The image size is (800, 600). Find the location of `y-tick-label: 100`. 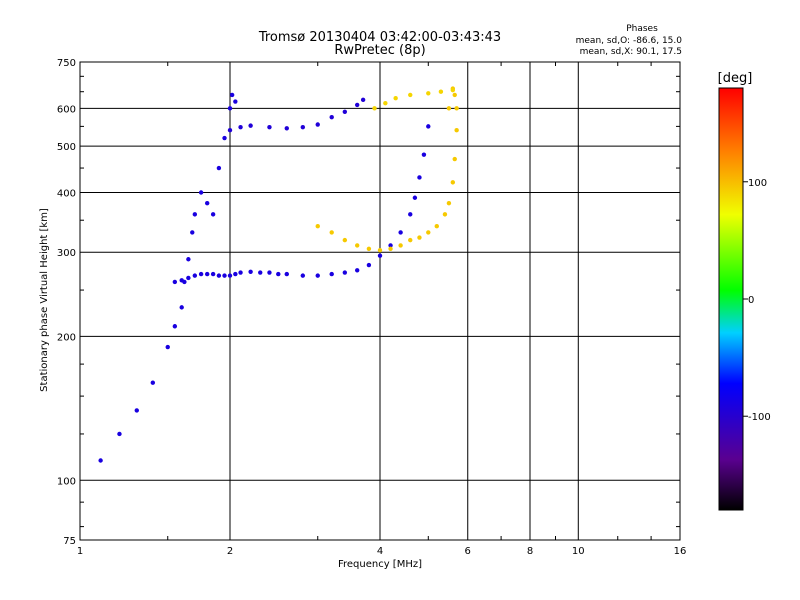

y-tick-label: 100 is located at coordinates (66, 481).